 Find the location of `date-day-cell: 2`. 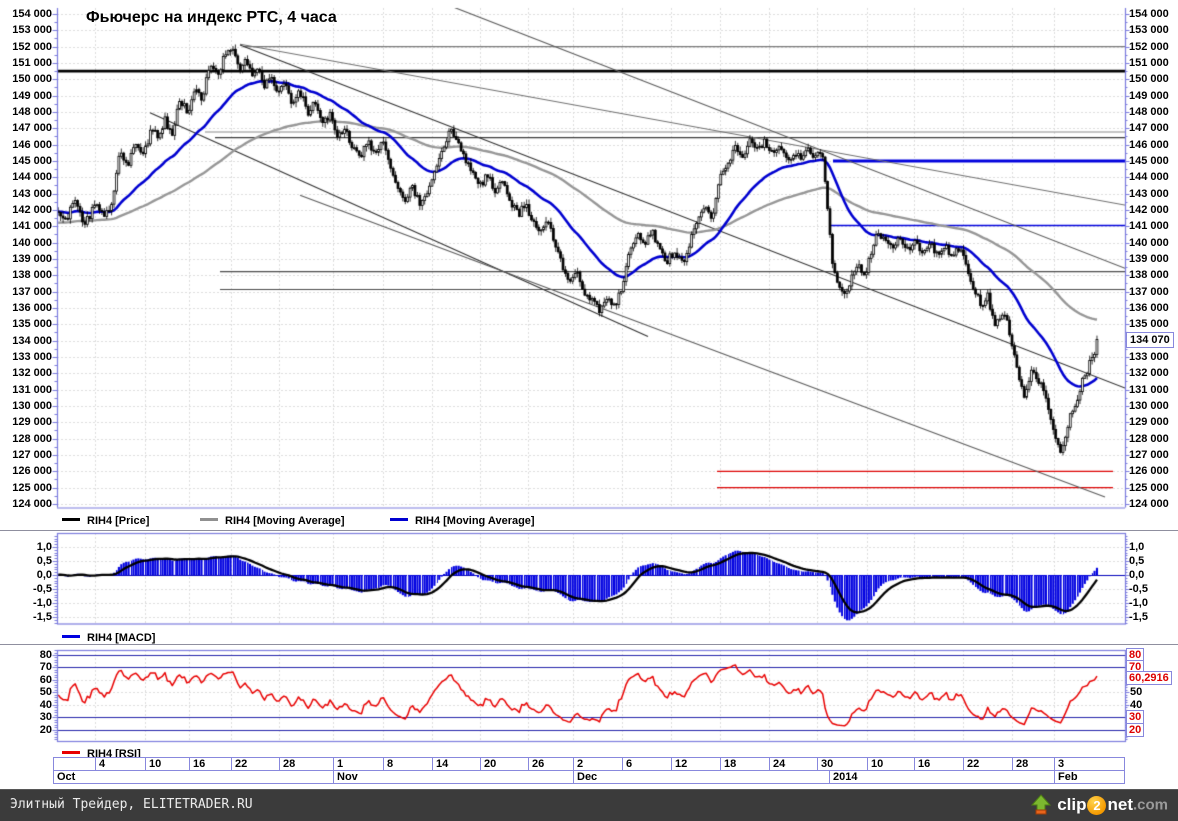

date-day-cell: 2 is located at coordinates (597, 764).